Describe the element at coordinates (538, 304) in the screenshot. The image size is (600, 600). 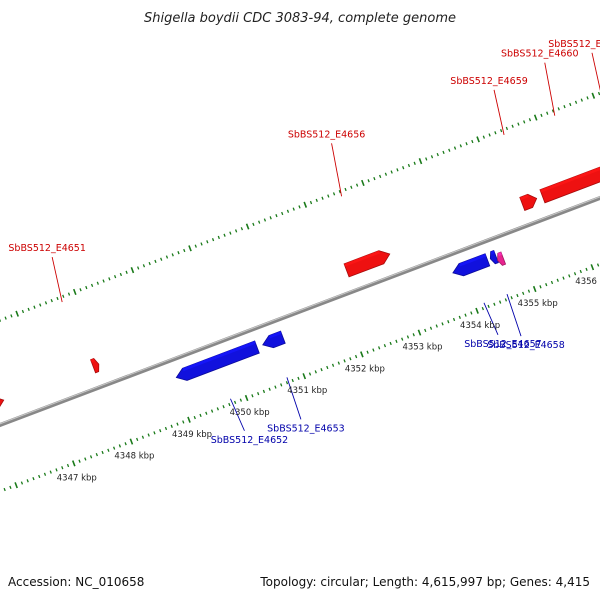
I see `scale-label: 4355 kbp` at that location.